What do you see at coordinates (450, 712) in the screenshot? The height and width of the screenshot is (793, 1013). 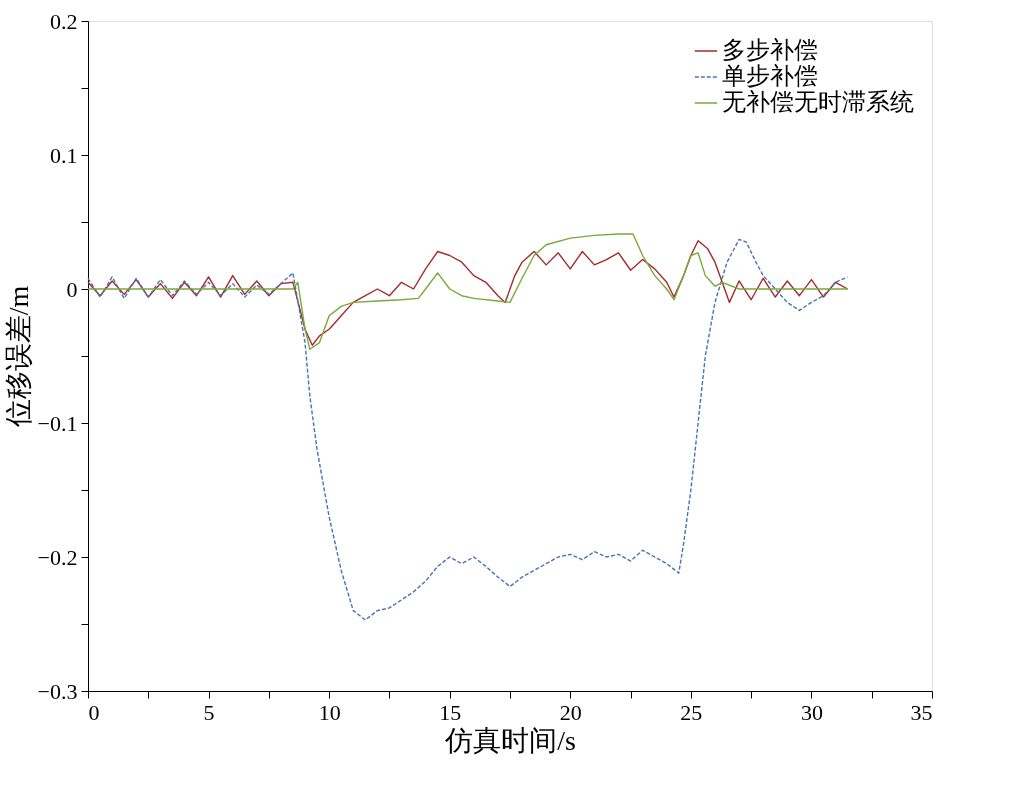 I see `x-tick-label: 15` at bounding box center [450, 712].